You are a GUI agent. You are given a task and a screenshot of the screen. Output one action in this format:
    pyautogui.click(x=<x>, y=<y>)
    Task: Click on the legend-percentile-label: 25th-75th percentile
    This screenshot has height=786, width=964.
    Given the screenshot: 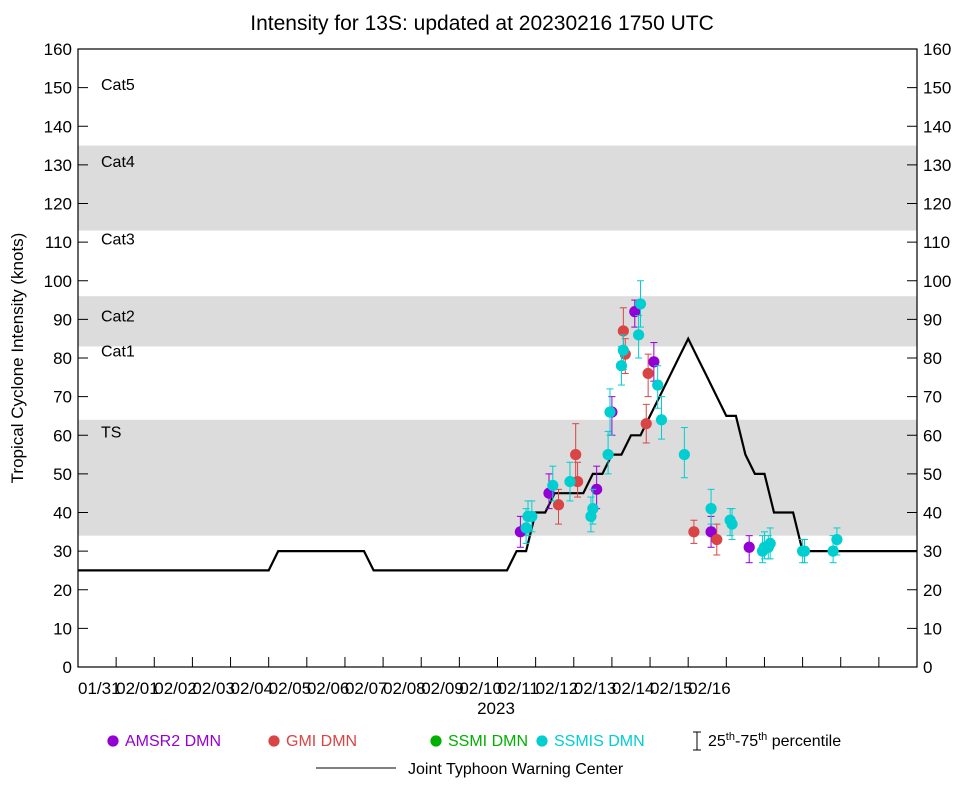 What is the action you would take?
    pyautogui.click(x=774, y=740)
    